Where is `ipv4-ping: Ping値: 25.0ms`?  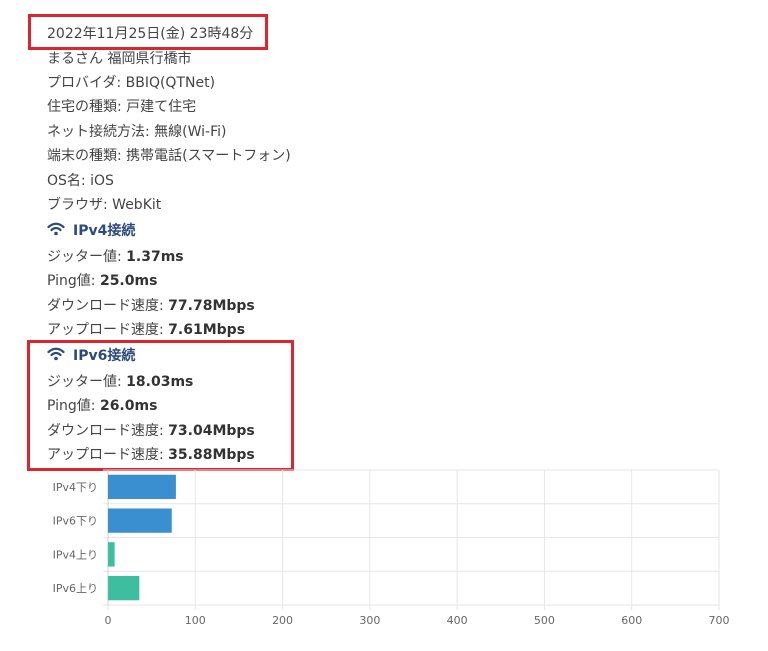
ipv4-ping: Ping値: 25.0ms is located at coordinates (102, 281).